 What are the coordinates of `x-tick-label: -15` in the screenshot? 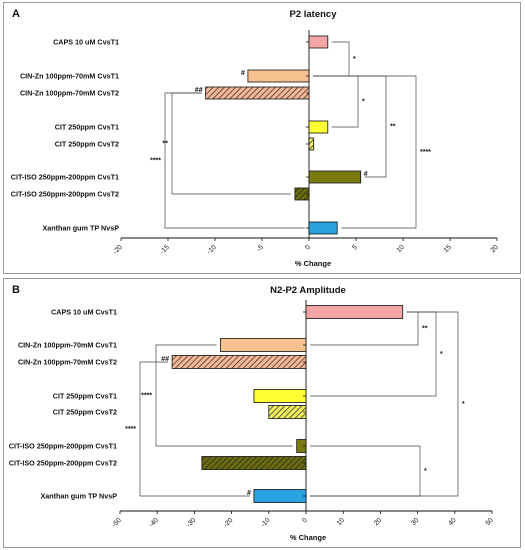 It's located at (165, 250).